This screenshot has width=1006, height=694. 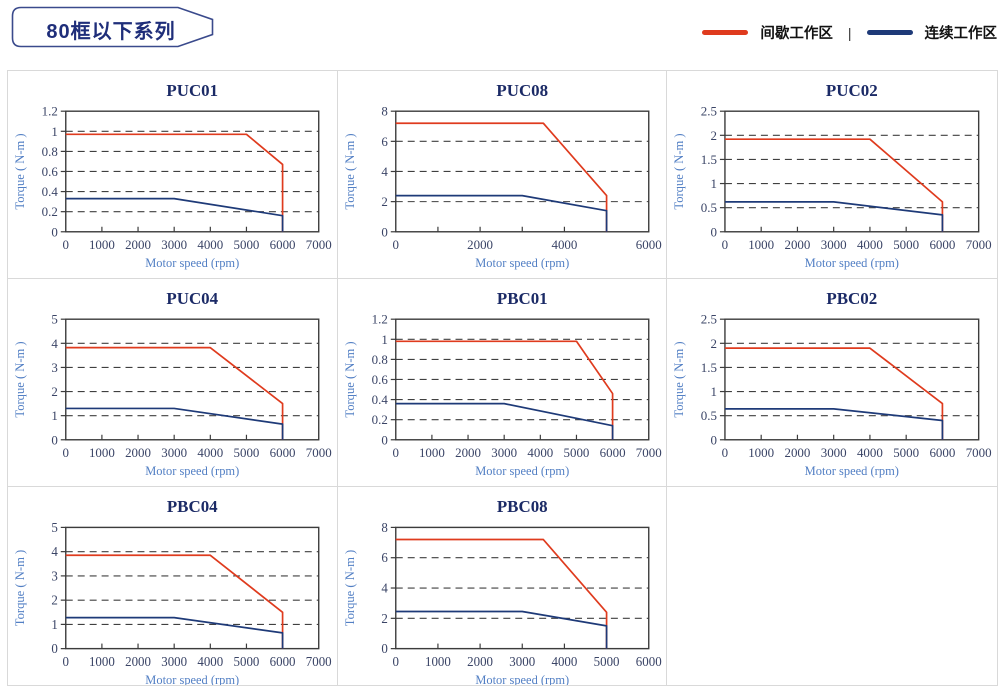 What do you see at coordinates (725, 32) in the screenshot?
I see `intermittent-zone-swatch` at bounding box center [725, 32].